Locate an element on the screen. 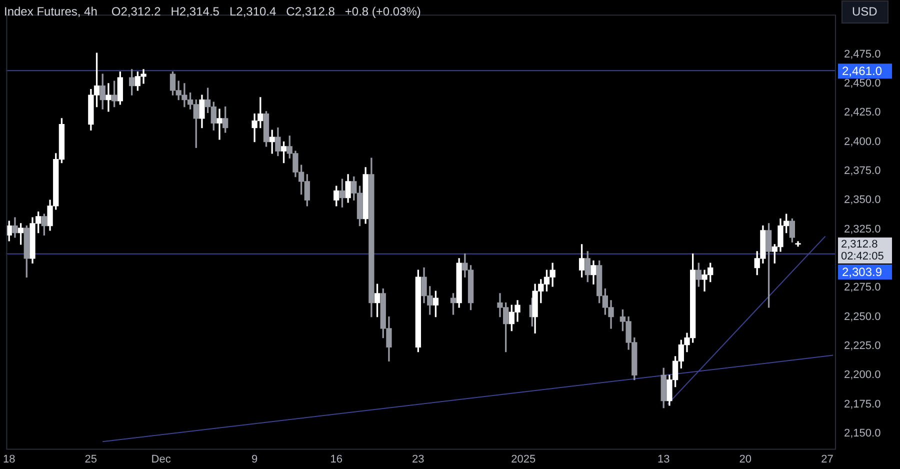 The width and height of the screenshot is (900, 469). x-tick-label: Dec is located at coordinates (161, 459).